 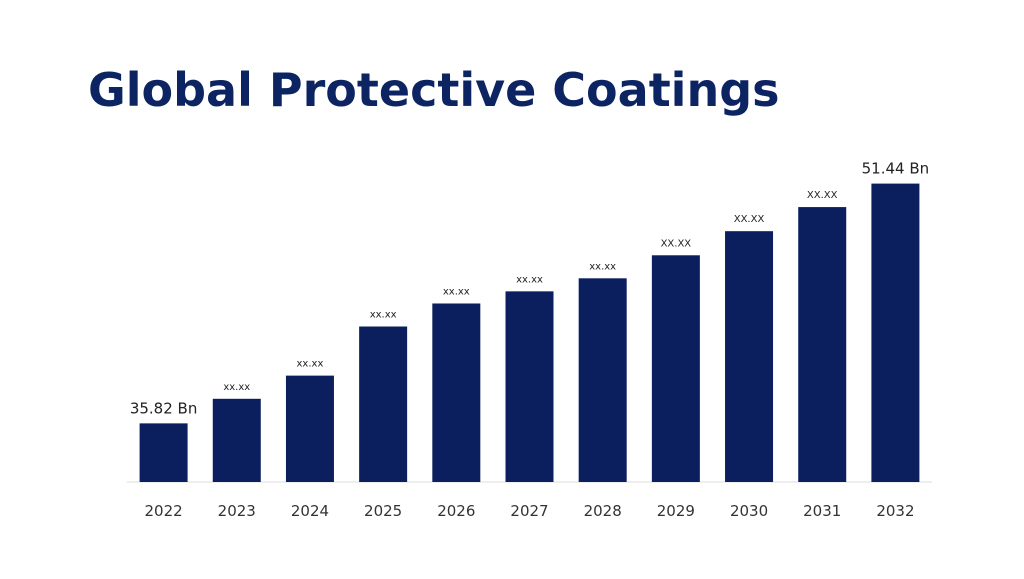 I want to click on x-tick-label: 2025, so click(x=383, y=511).